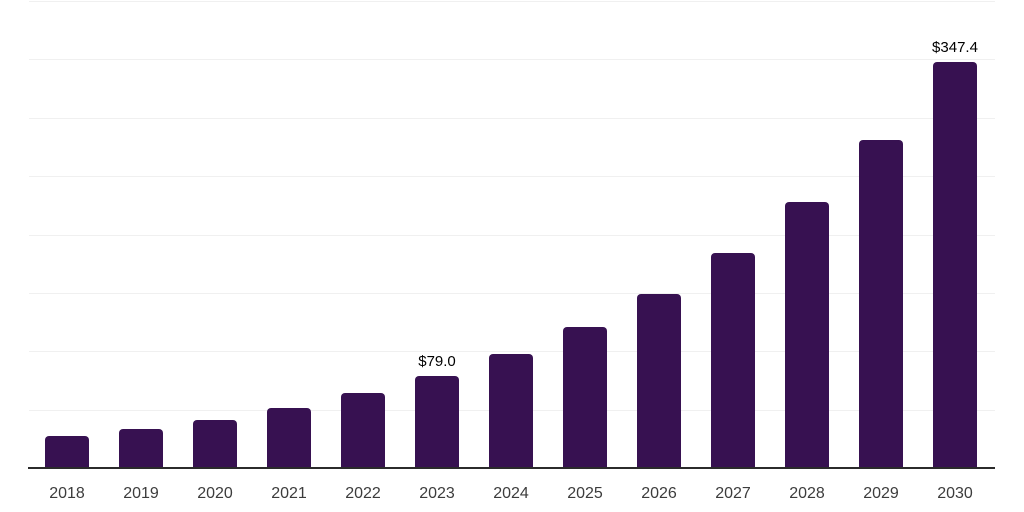  Describe the element at coordinates (437, 493) in the screenshot. I see `x-tick-2023: 2023` at that location.